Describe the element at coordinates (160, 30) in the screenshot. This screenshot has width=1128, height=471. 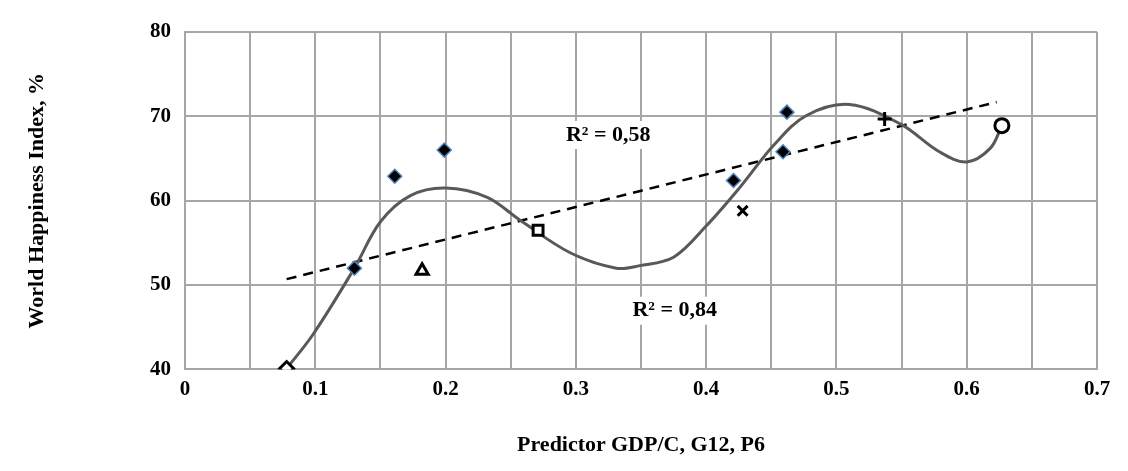
I see `y-tick-label: 80` at that location.